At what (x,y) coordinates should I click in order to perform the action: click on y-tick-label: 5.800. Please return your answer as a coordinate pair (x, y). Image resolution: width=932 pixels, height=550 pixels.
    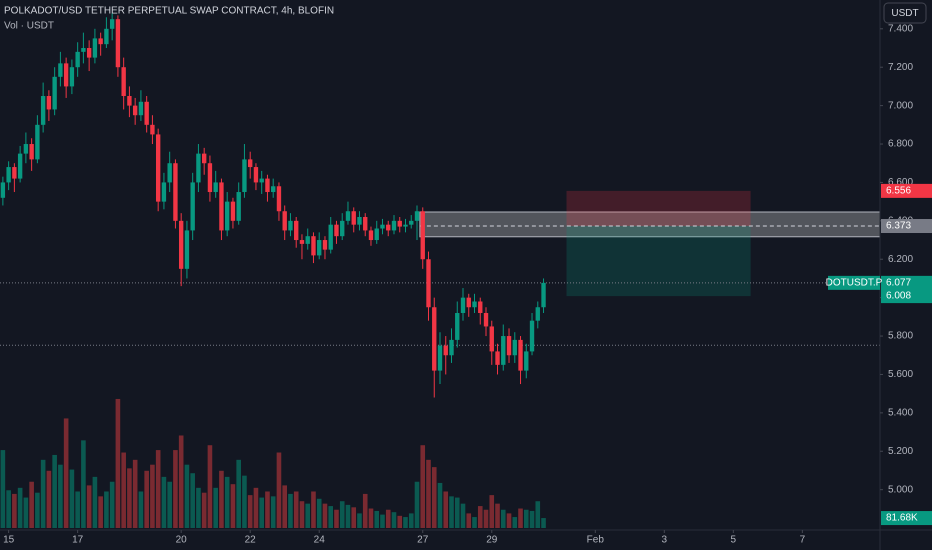
    Looking at the image, I should click on (900, 336).